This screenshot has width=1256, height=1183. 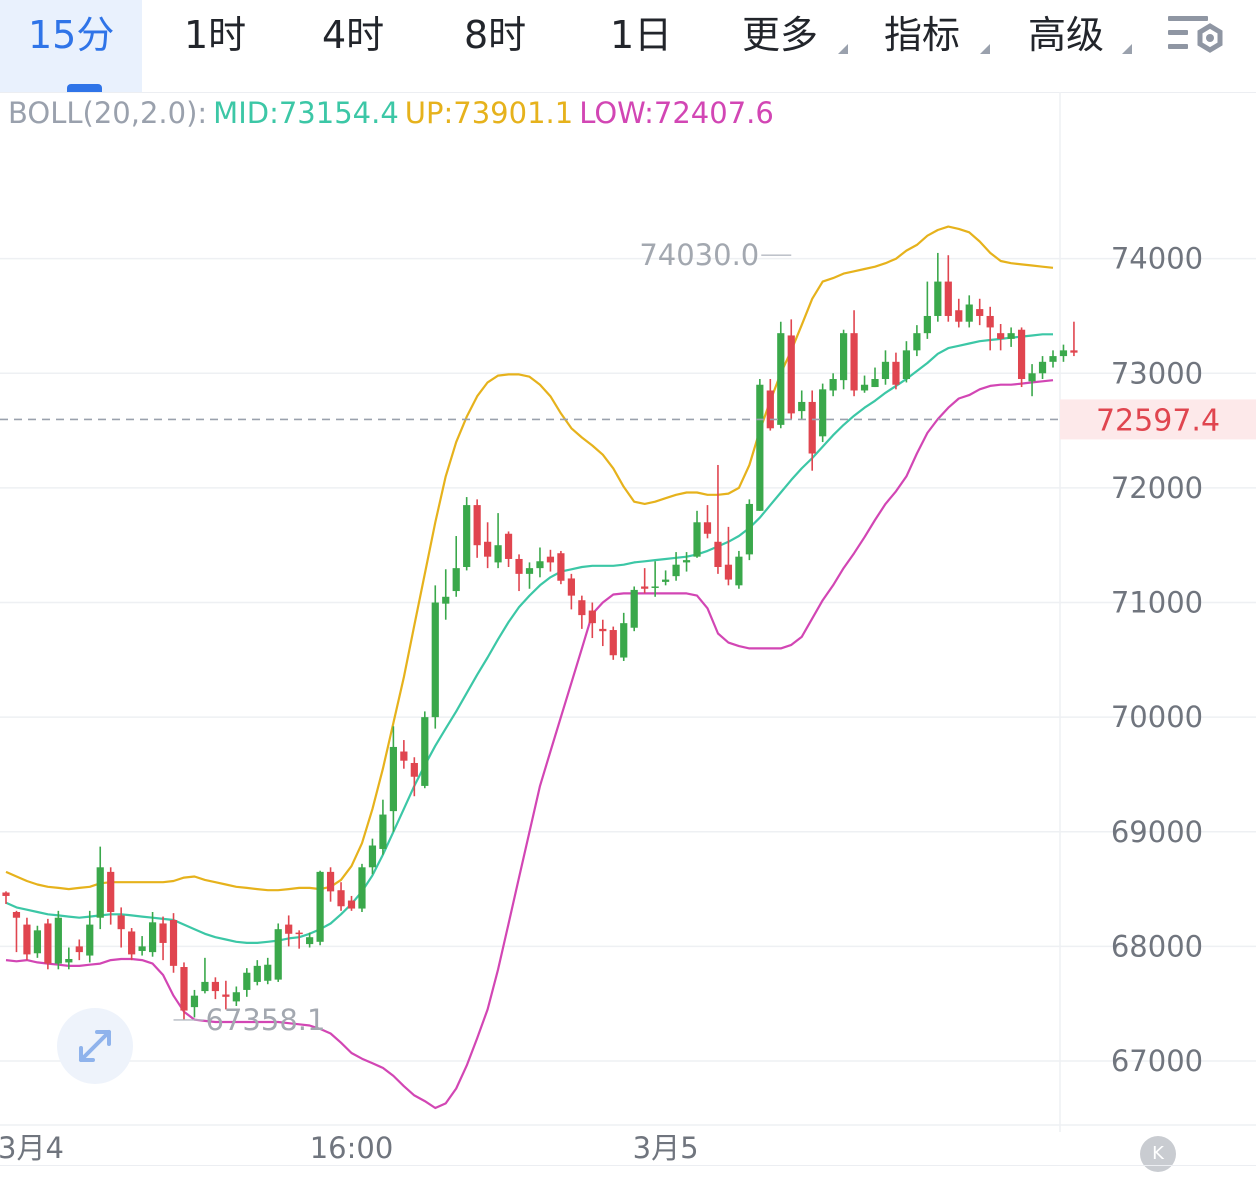 What do you see at coordinates (32, 1148) in the screenshot?
I see `x-tick-label: 3月4` at bounding box center [32, 1148].